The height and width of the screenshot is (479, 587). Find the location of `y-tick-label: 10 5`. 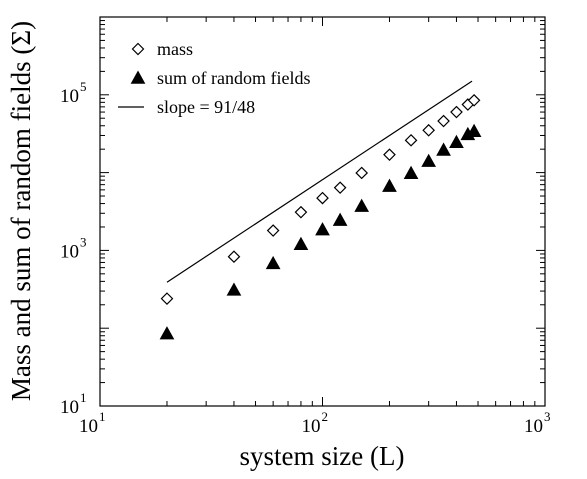

y-tick-label: 10 5 is located at coordinates (73, 93).